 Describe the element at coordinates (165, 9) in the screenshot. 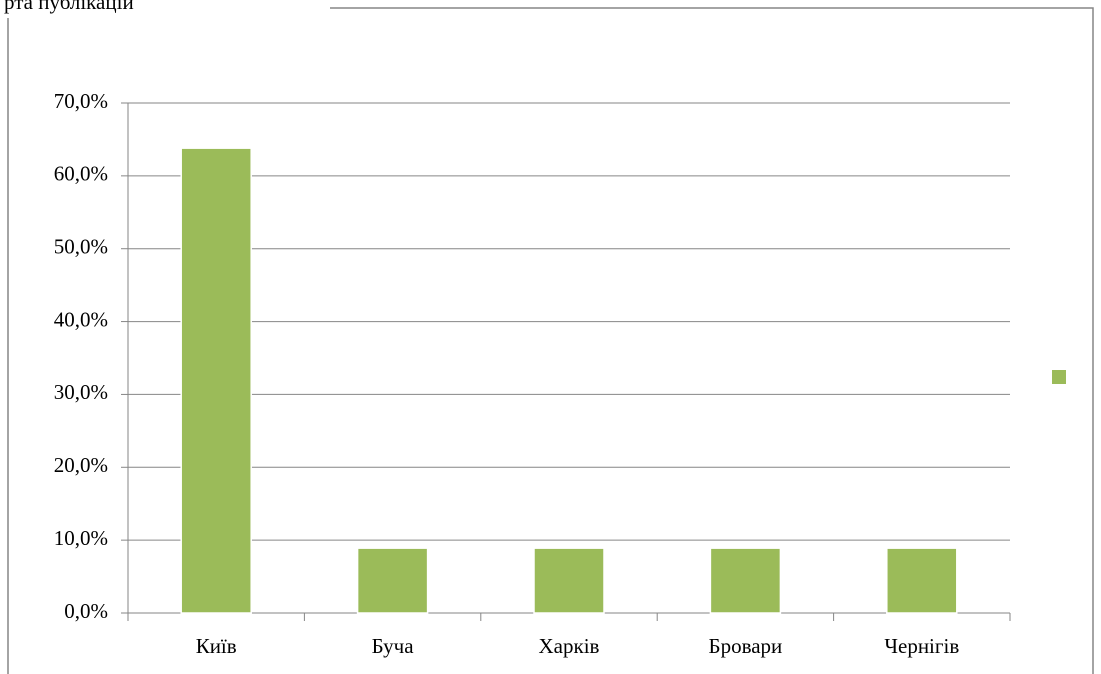

I see `caption-bg` at that location.